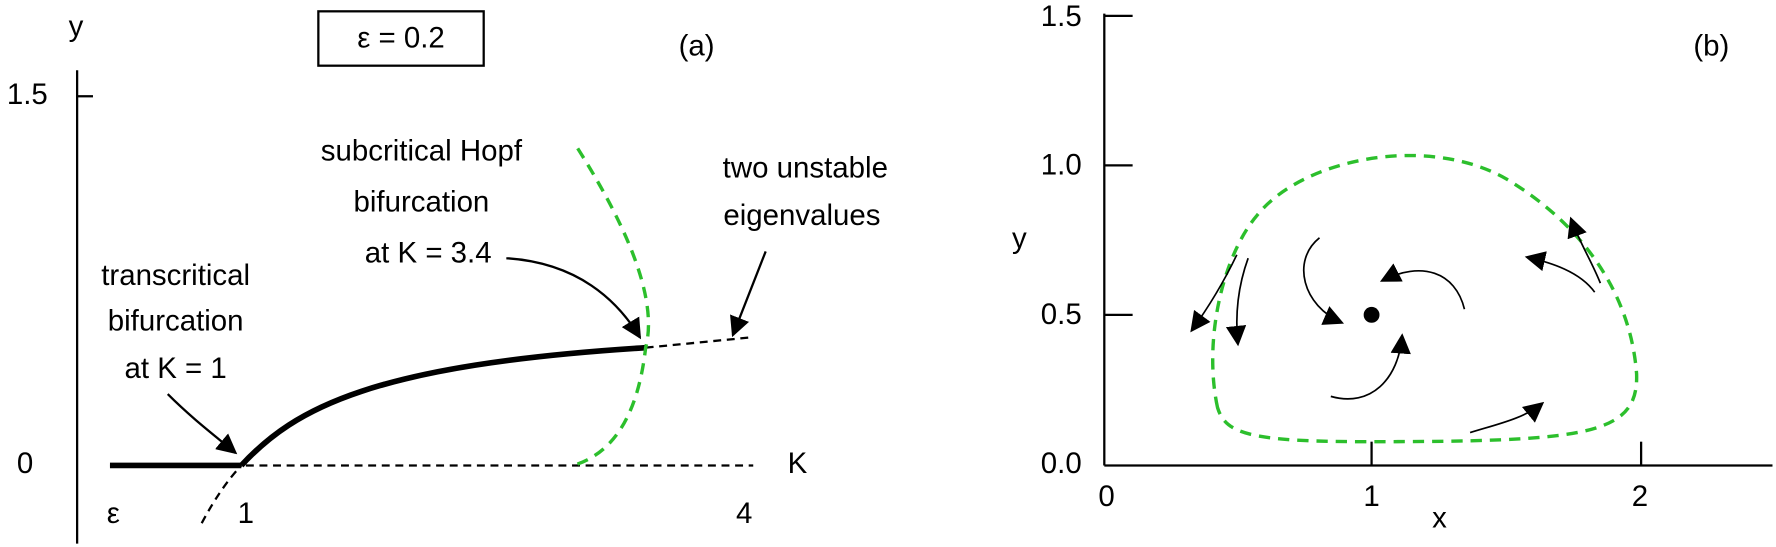 The height and width of the screenshot is (547, 1776). Describe the element at coordinates (798, 463) in the screenshot. I see `x-axis-label: K` at that location.